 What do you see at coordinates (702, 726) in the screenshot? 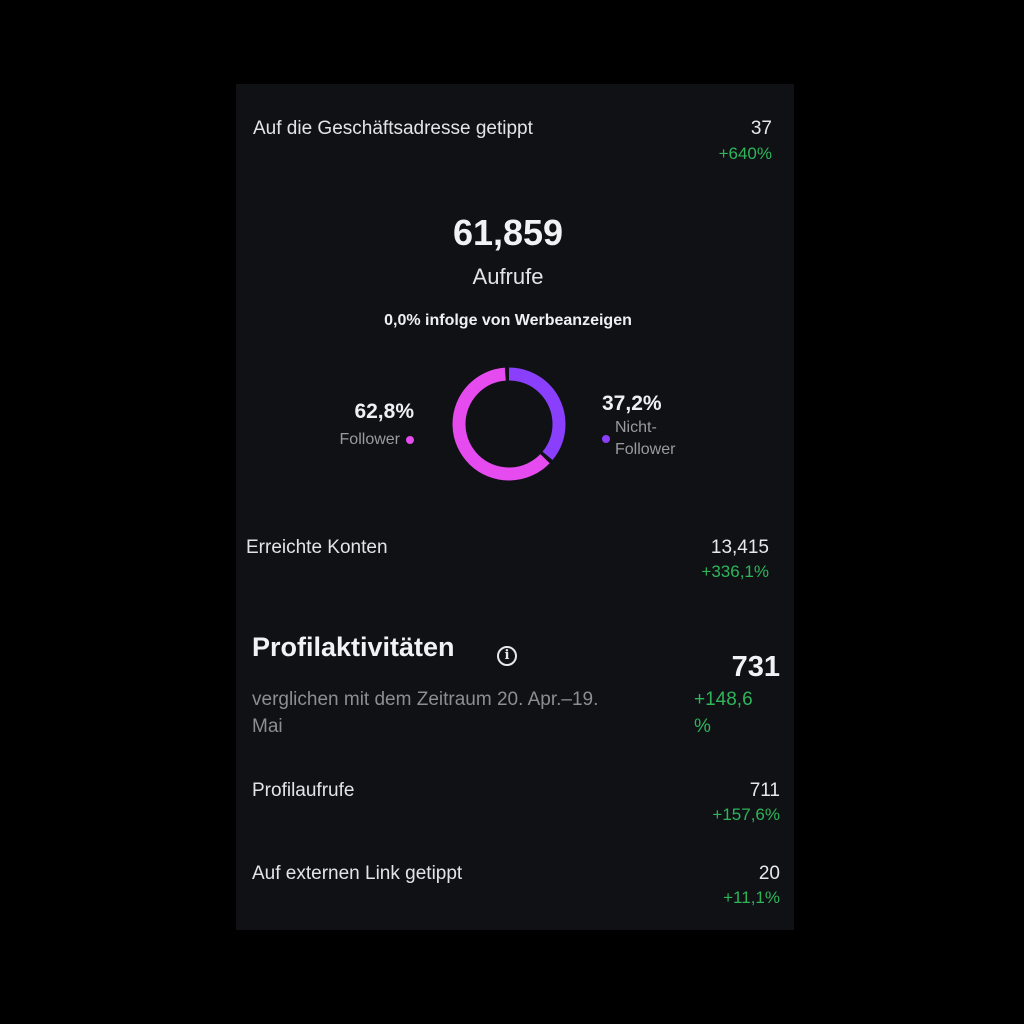
I see `delta-line2: %` at bounding box center [702, 726].